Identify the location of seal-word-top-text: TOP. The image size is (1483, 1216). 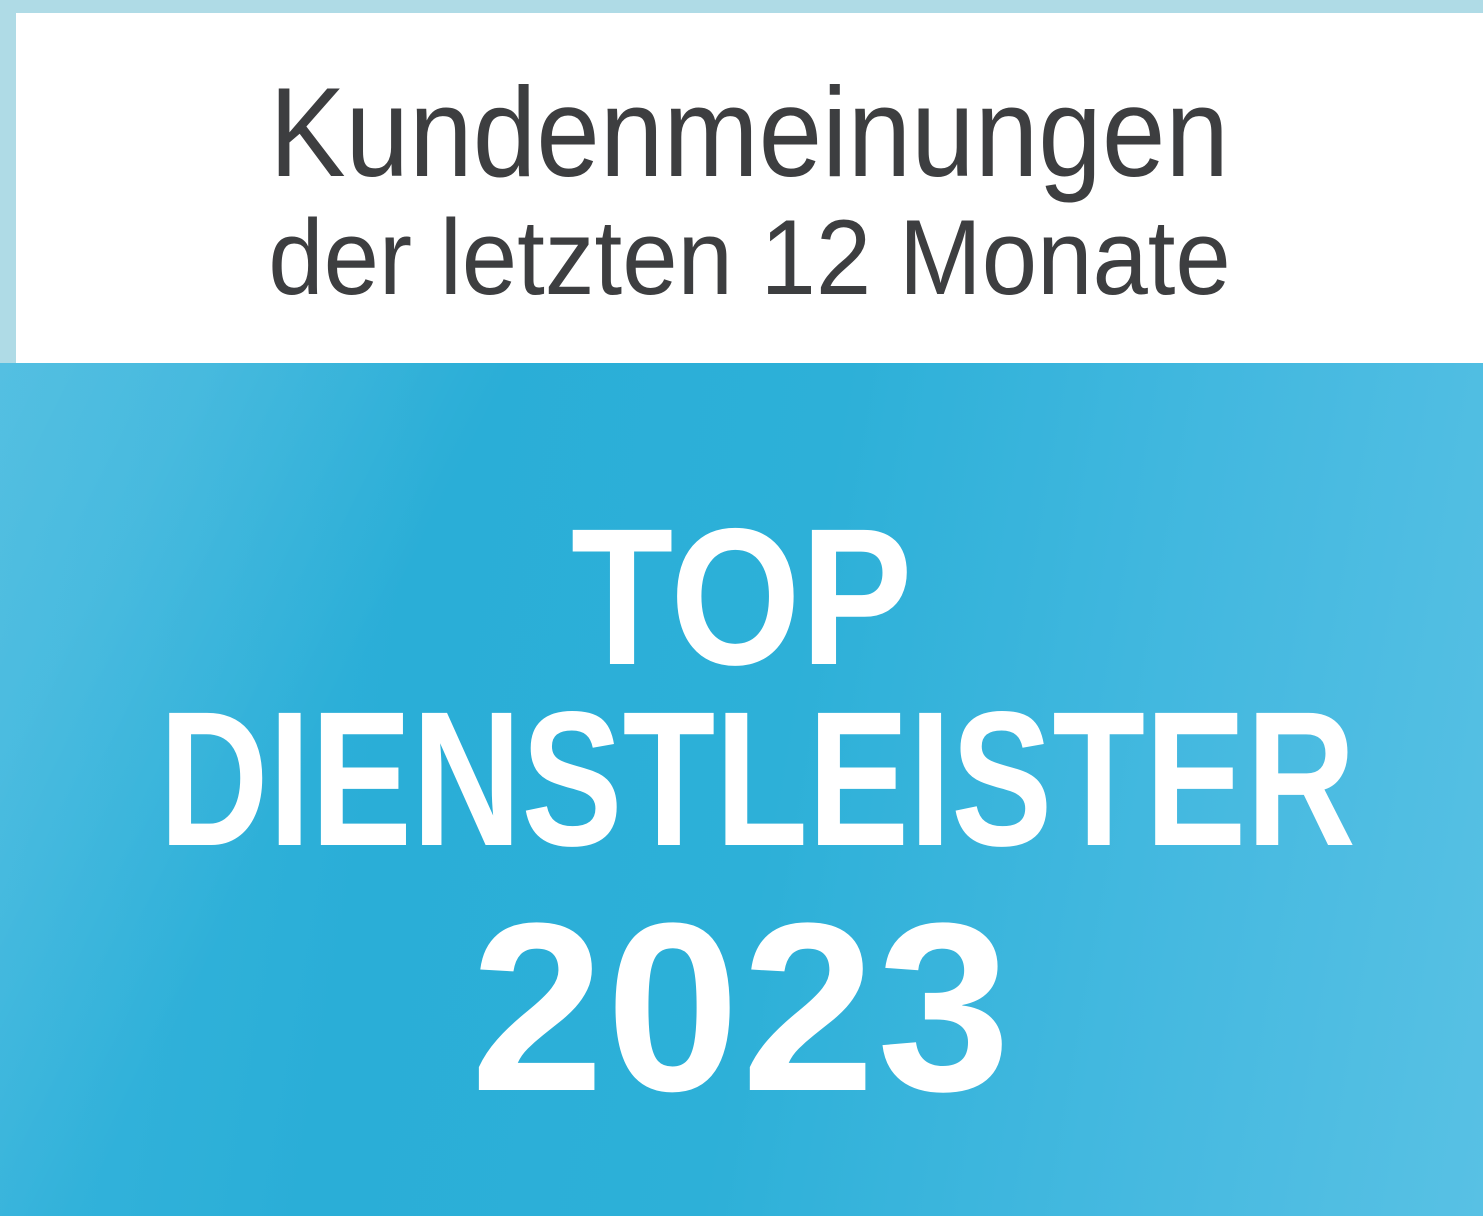
(741, 597).